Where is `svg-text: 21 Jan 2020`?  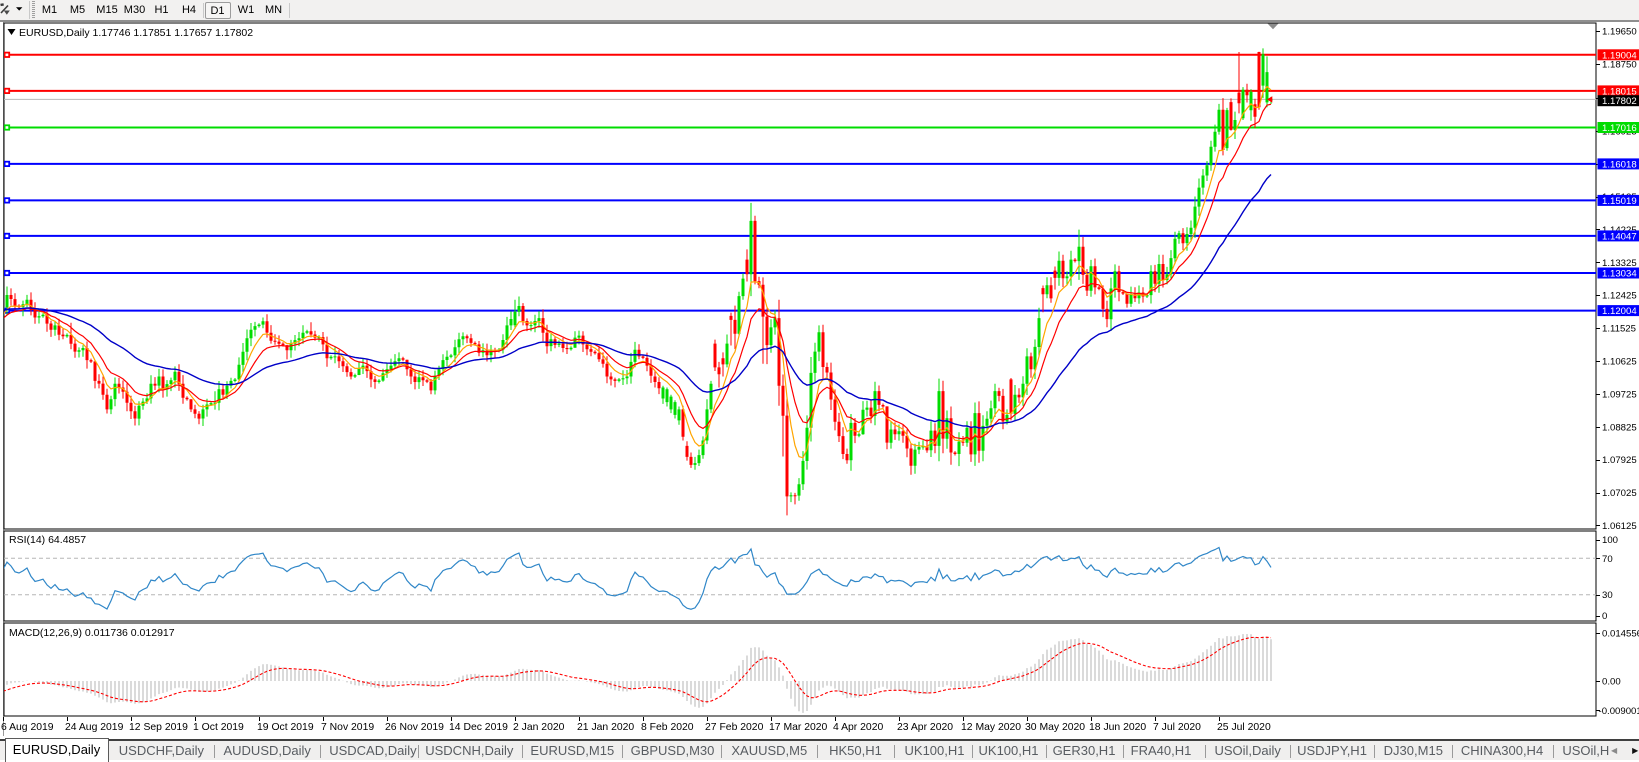
svg-text: 21 Jan 2020 is located at coordinates (605, 727).